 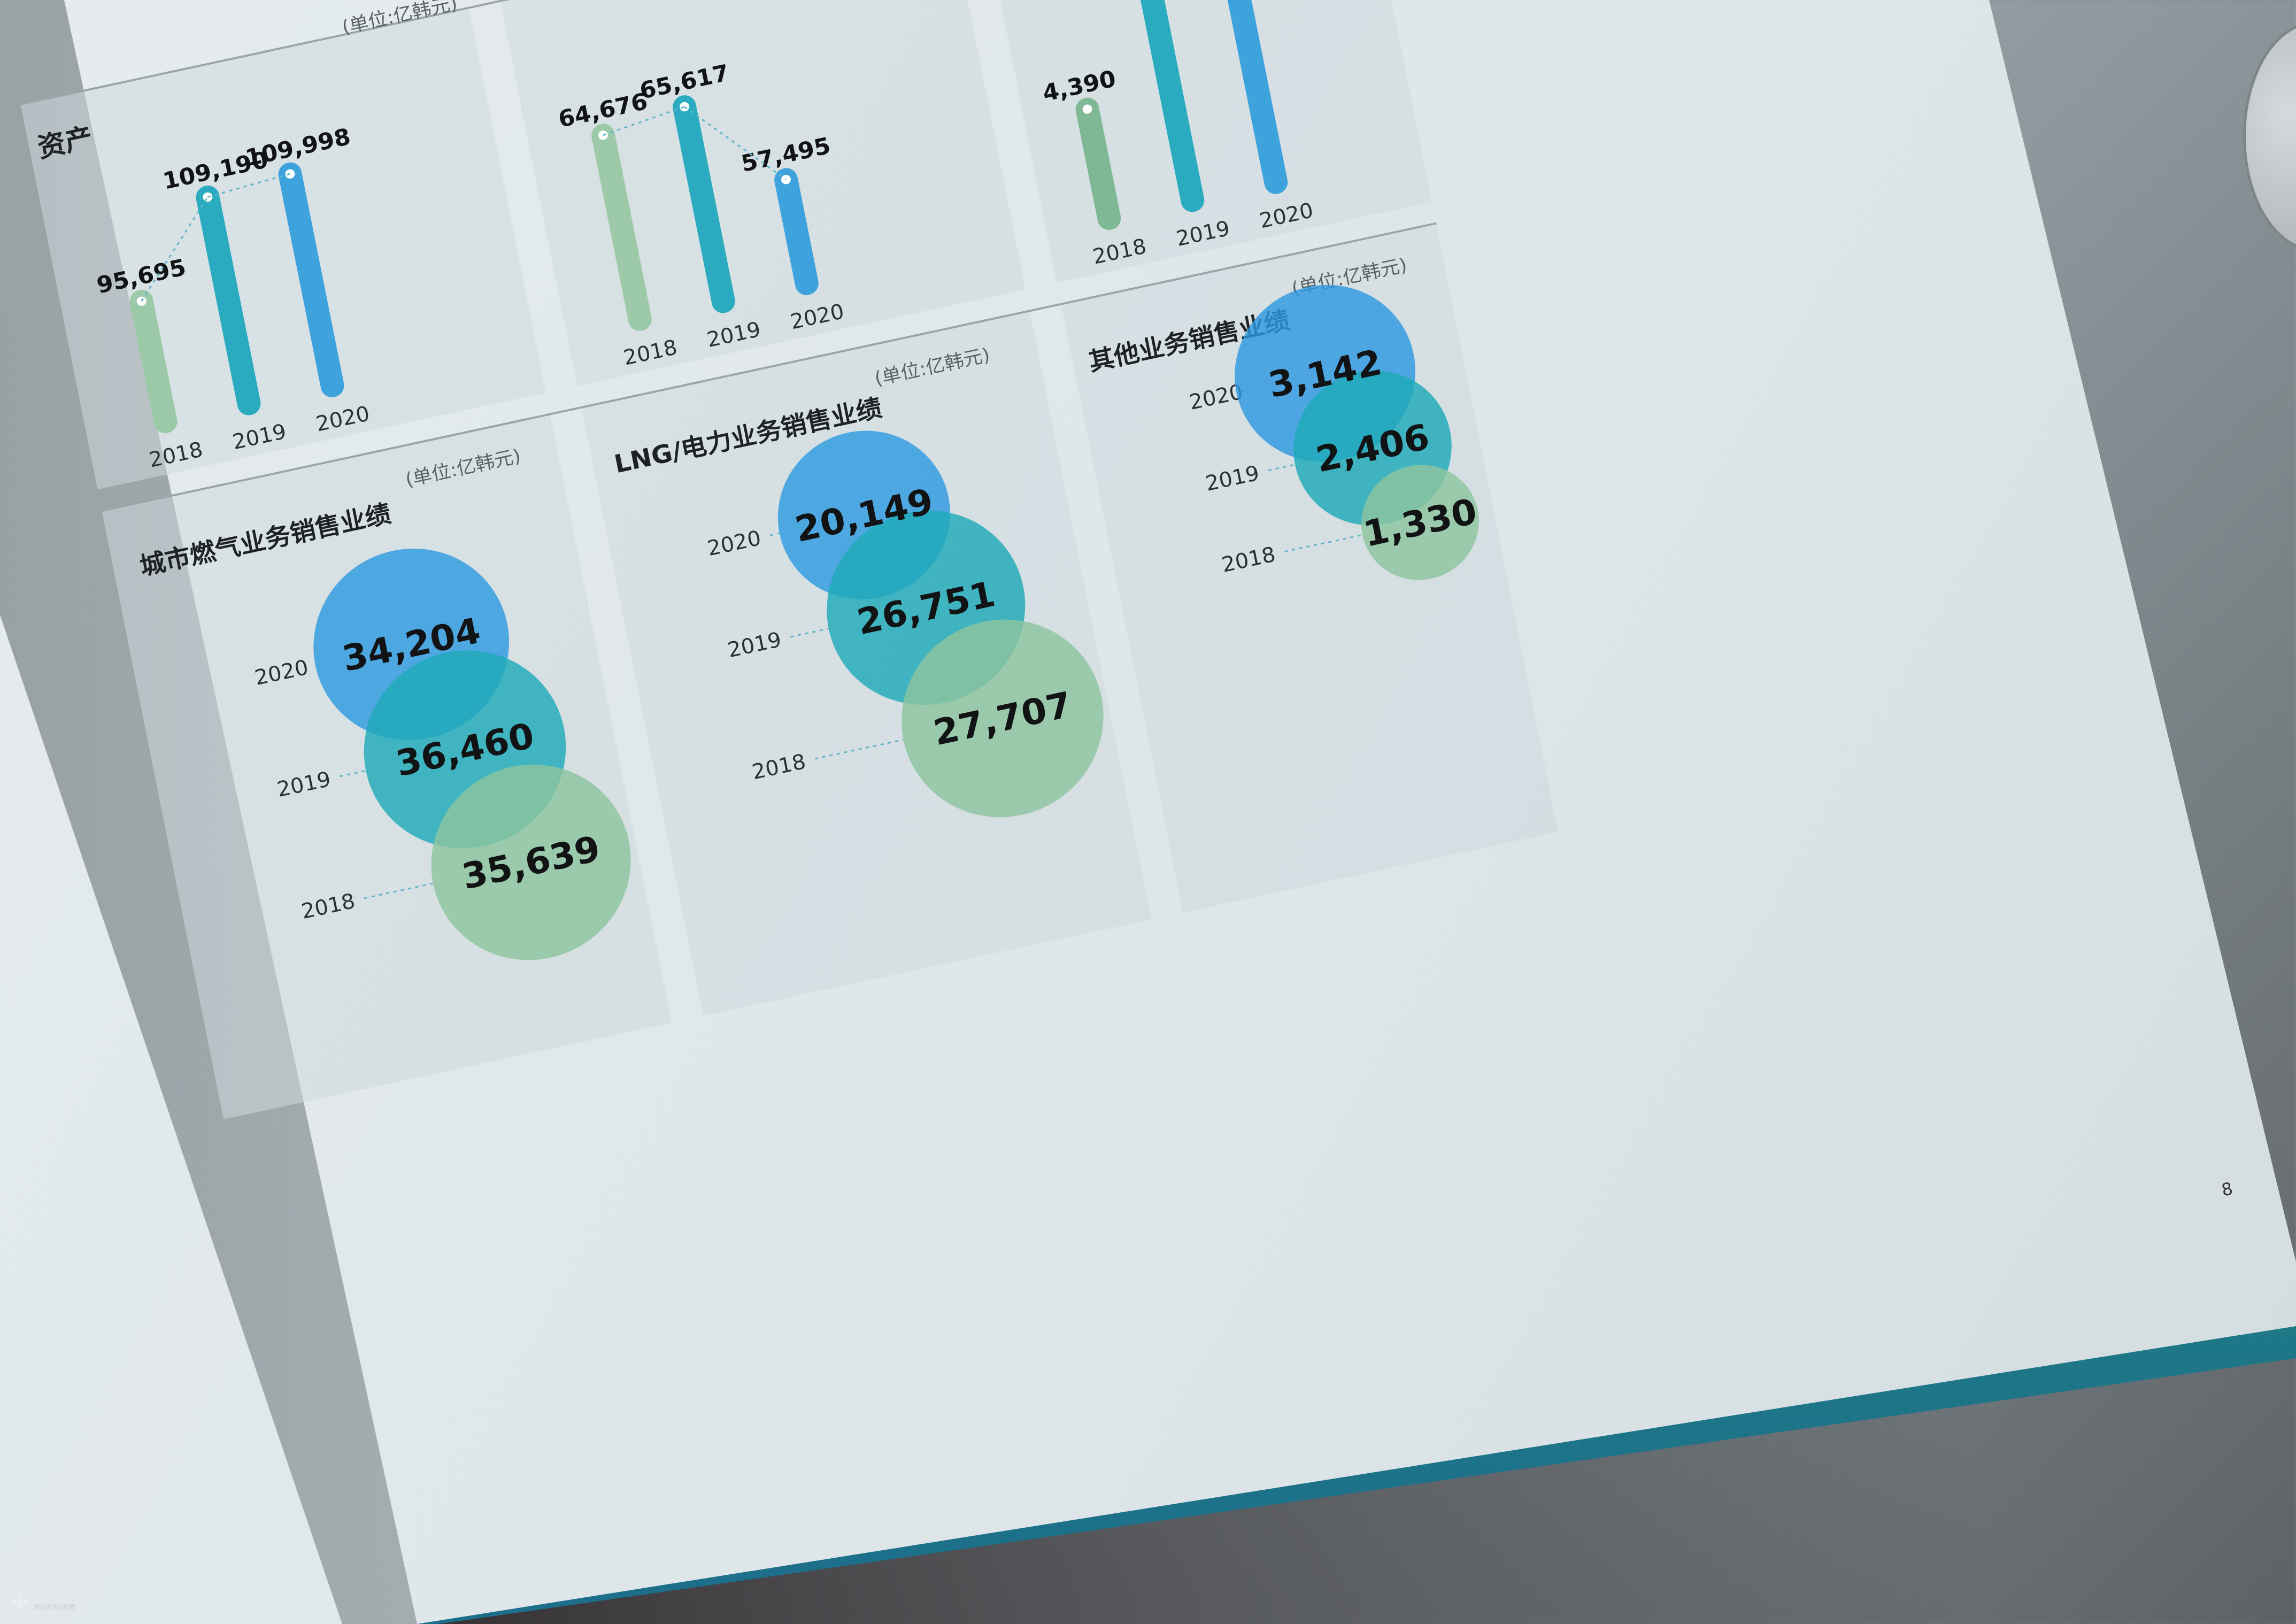 I want to click on flower-icon, so click(x=20, y=1602).